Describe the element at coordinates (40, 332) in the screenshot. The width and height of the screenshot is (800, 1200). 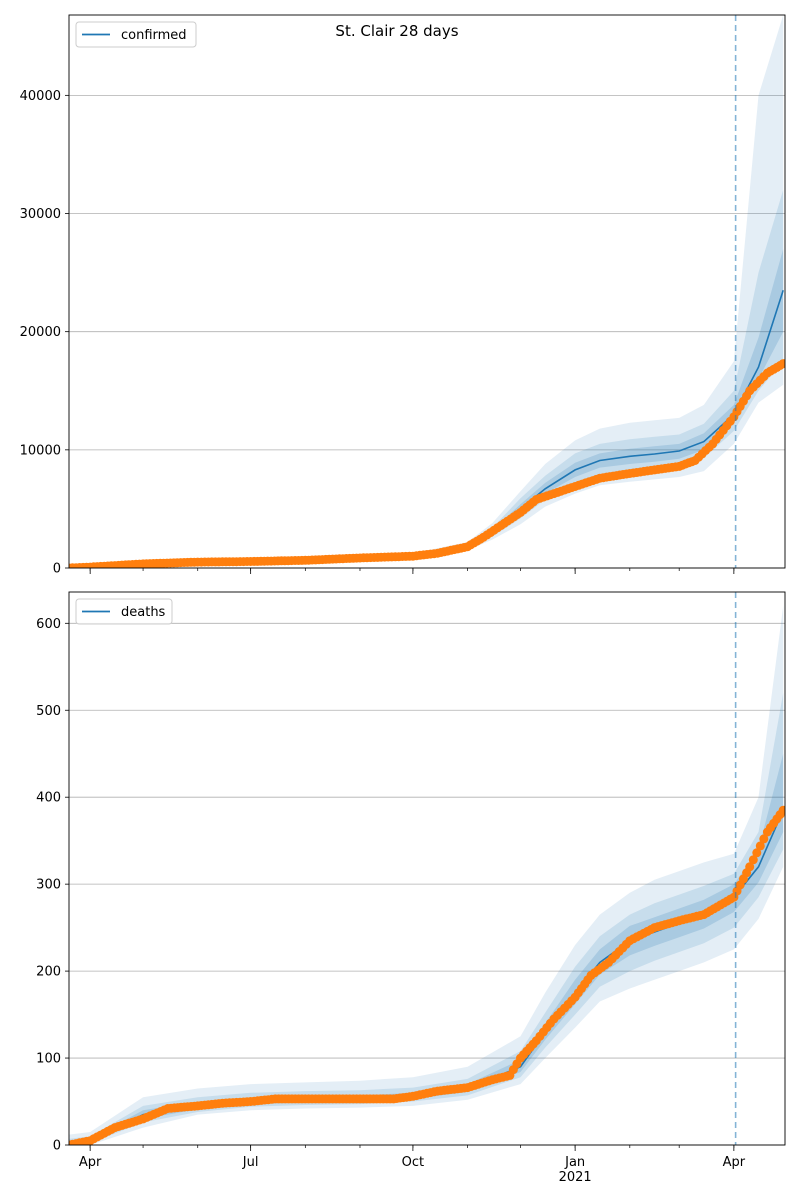
I see `y-tick-label: 20000` at that location.